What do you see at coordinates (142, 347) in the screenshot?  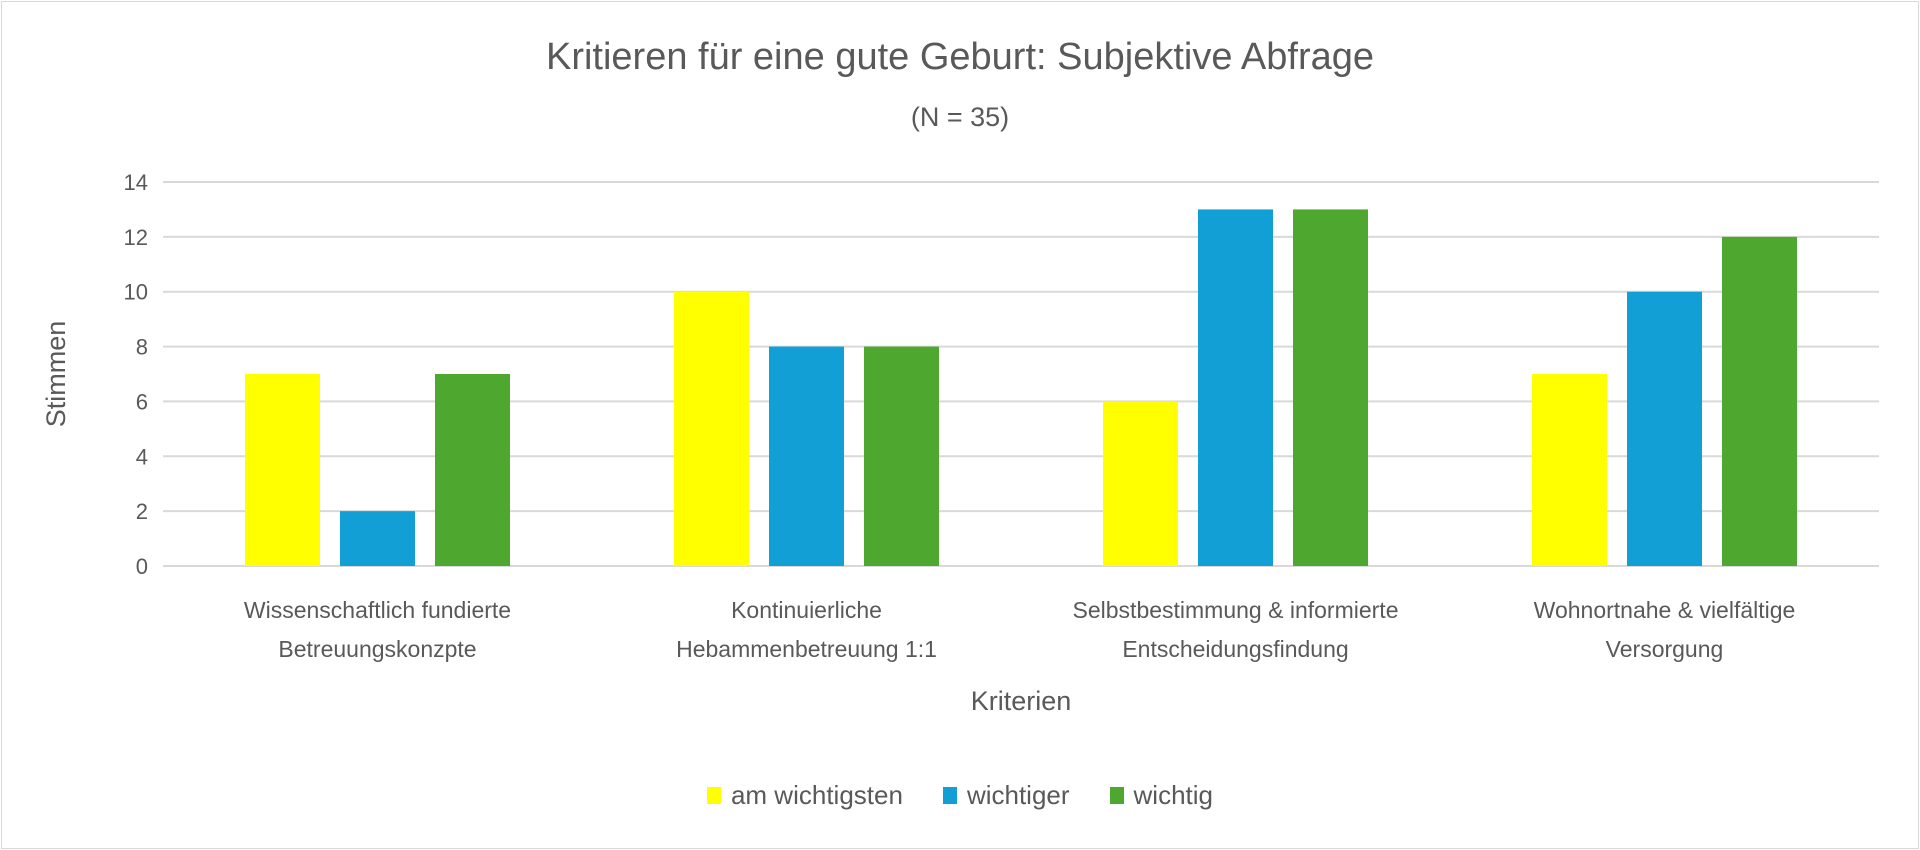 I see `y-tick-label: 8` at bounding box center [142, 347].